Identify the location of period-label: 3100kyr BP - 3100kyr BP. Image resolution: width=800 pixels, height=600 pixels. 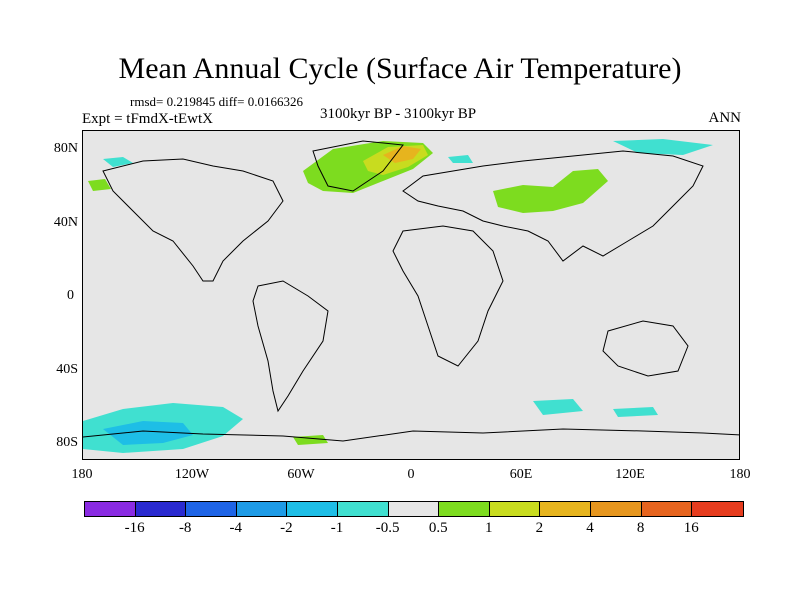
(398, 114).